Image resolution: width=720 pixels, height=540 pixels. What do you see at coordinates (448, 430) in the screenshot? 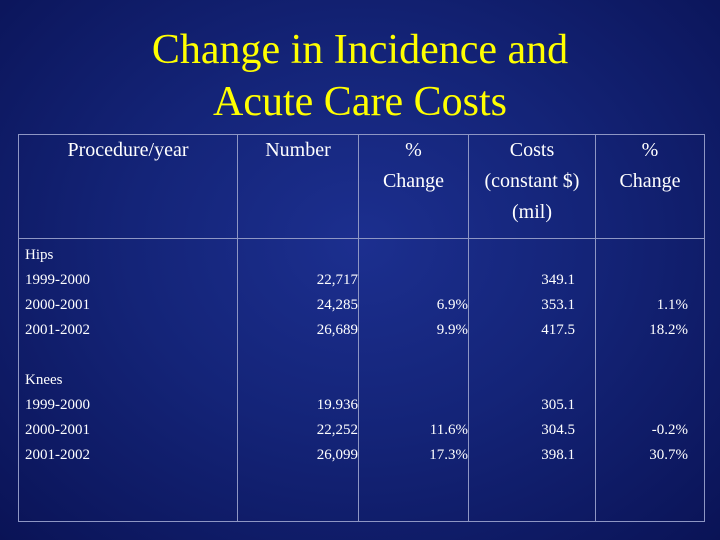
I see `pct-number-cell: 11.6%` at bounding box center [448, 430].